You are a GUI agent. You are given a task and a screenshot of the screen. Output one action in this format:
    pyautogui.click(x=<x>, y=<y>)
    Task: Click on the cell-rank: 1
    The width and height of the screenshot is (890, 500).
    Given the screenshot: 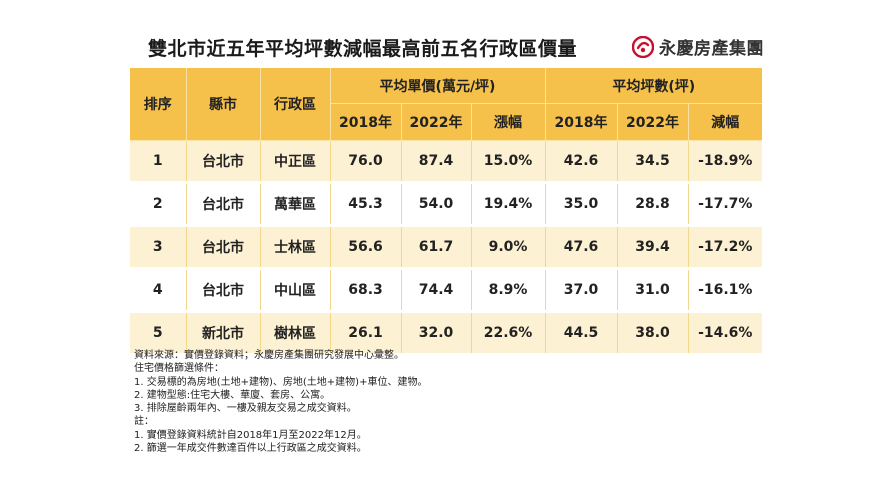 What is the action you would take?
    pyautogui.click(x=158, y=162)
    